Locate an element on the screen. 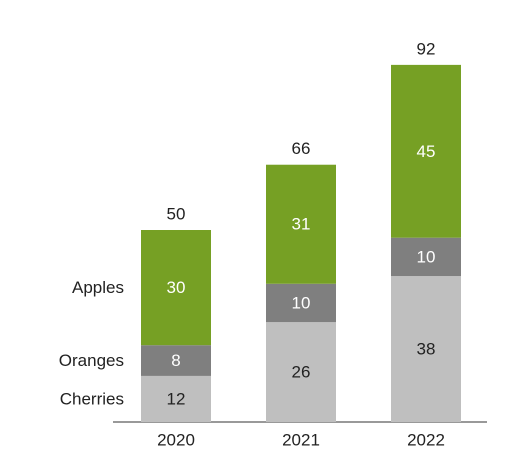 This screenshot has height=459, width=519. x-tick-label: 2020 is located at coordinates (176, 439).